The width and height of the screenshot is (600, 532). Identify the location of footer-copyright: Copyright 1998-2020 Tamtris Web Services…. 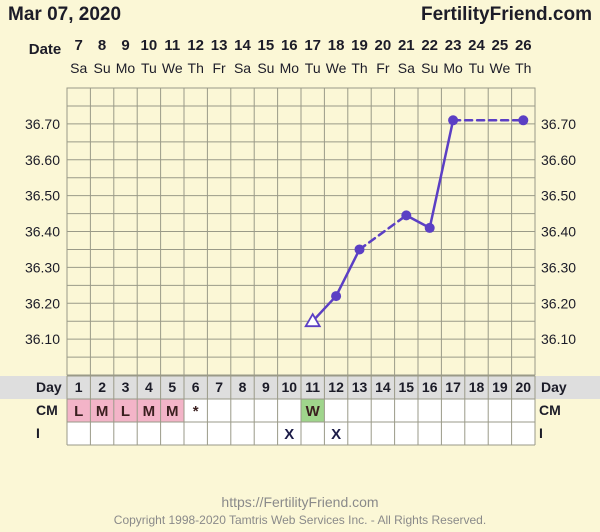
(300, 520).